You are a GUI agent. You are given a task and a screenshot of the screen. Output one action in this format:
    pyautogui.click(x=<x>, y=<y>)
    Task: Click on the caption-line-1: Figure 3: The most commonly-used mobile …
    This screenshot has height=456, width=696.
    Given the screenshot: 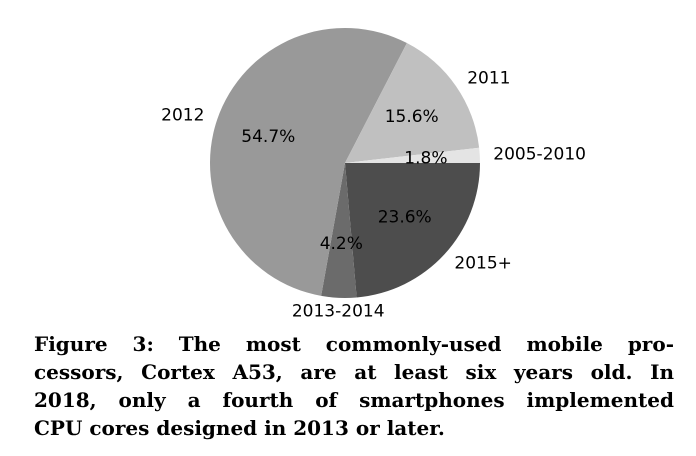 What is the action you would take?
    pyautogui.click(x=354, y=344)
    